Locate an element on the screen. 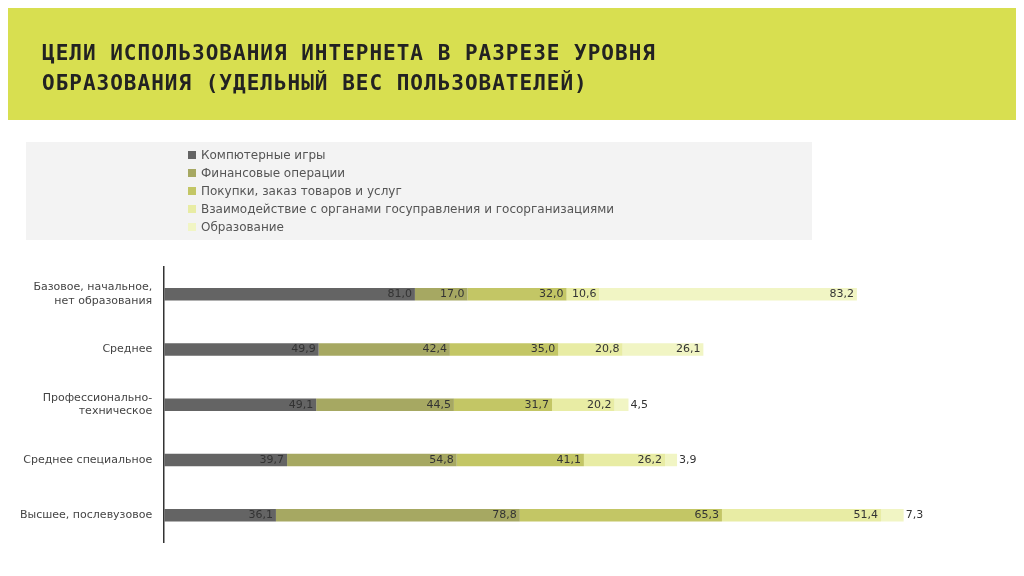  data-label: 20,2 is located at coordinates (599, 404).